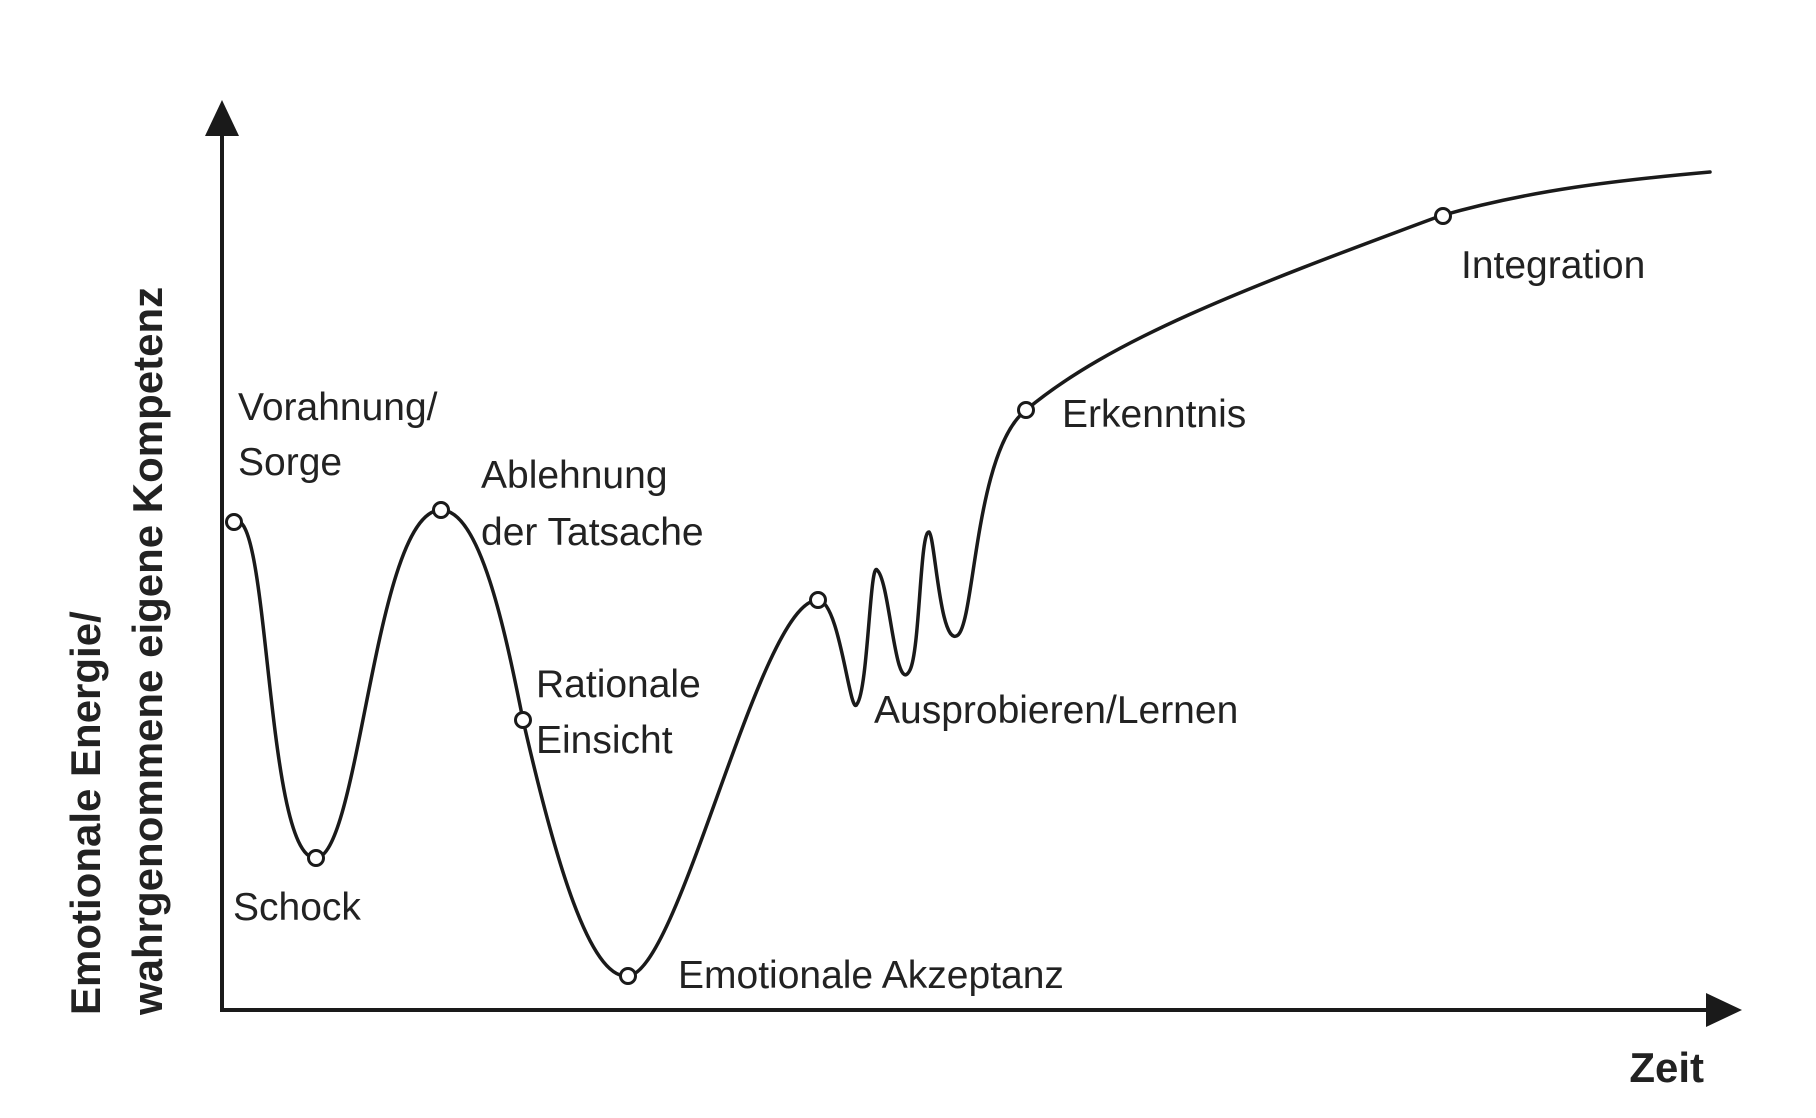 The width and height of the screenshot is (1816, 1118). I want to click on y-axis-arrow, so click(222, 118).